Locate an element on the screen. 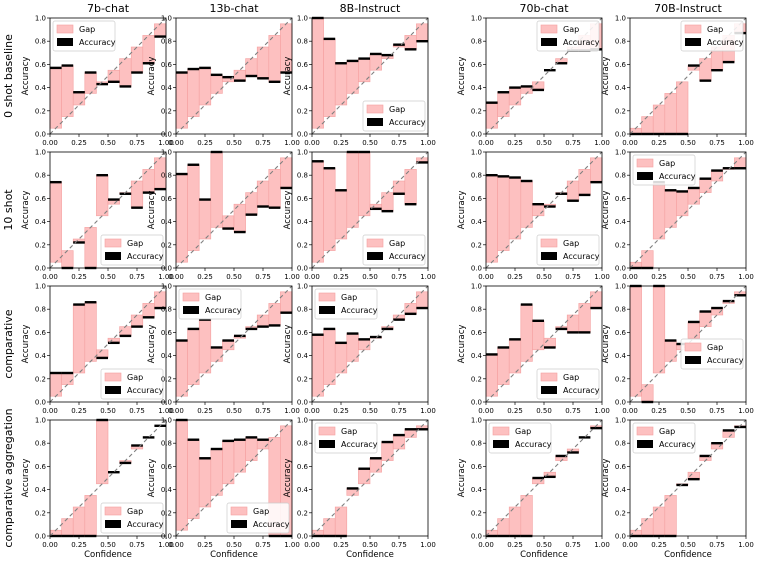 The width and height of the screenshot is (761, 566). y-tick-label: 0.2 is located at coordinates (476, 111).